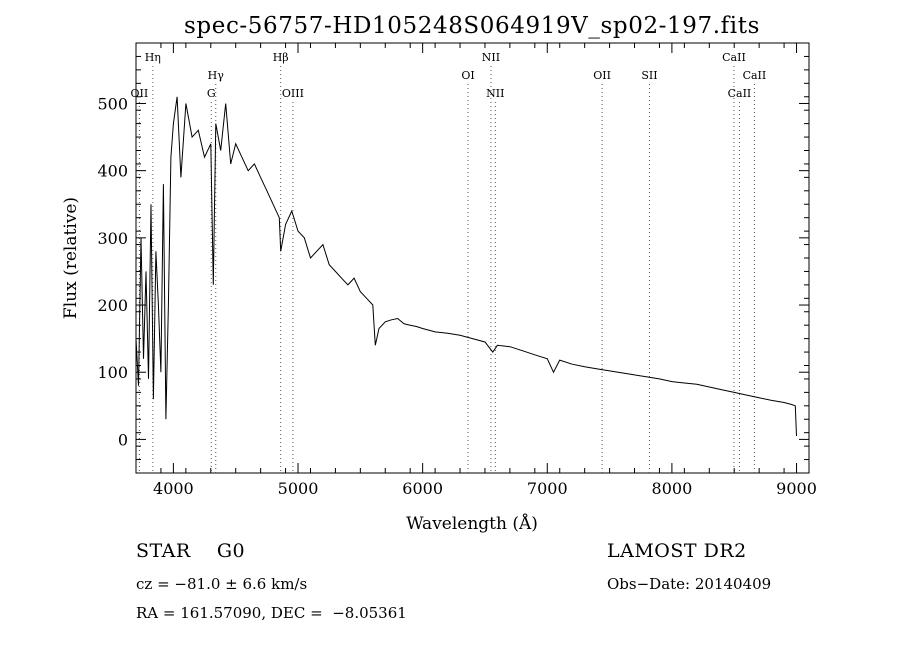 Image resolution: width=900 pixels, height=650 pixels. Describe the element at coordinates (153, 57) in the screenshot. I see `spectral-line-label: Hη` at that location.